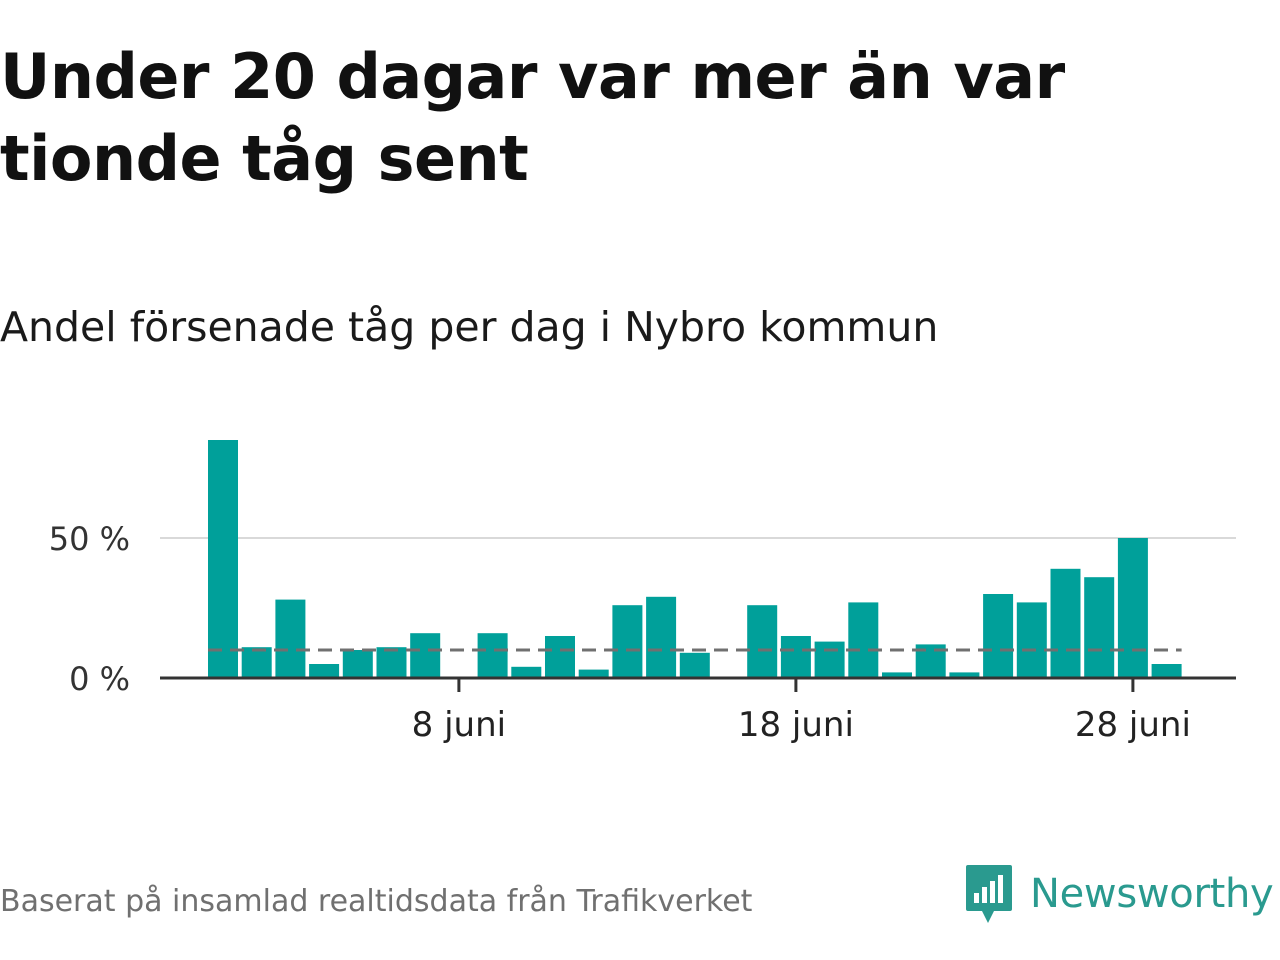 The image size is (1280, 960). What do you see at coordinates (459, 725) in the screenshot?
I see `x-tick-label: 8 juni` at bounding box center [459, 725].